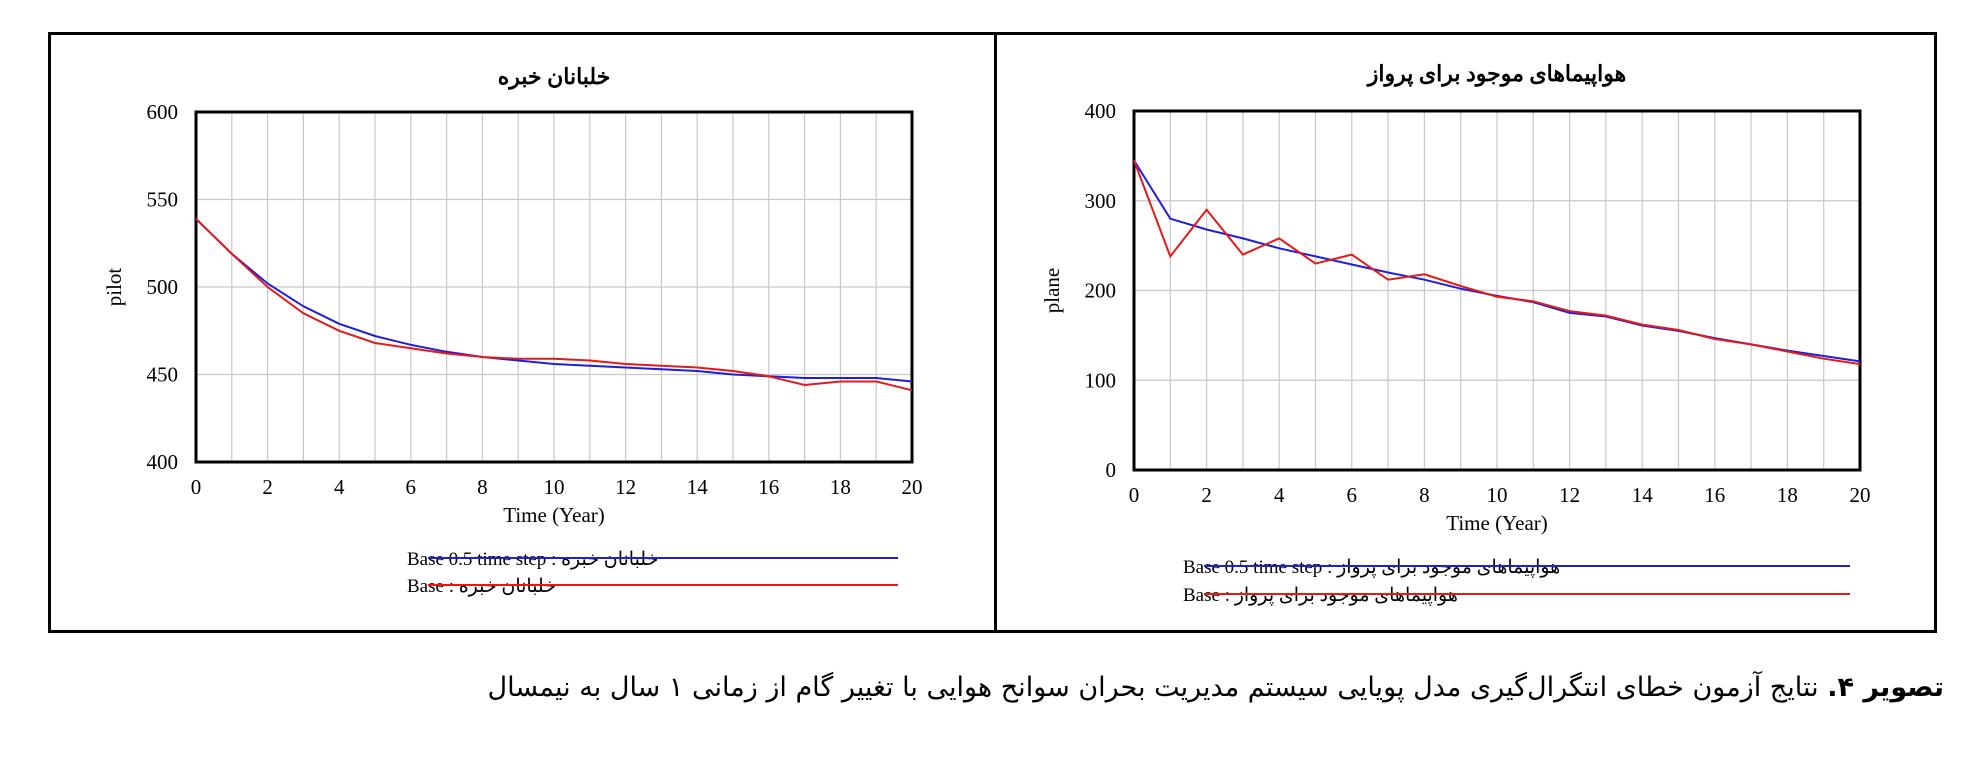 The height and width of the screenshot is (779, 1974). What do you see at coordinates (1885, 687) in the screenshot?
I see `caption-label: تصویر ۴.` at bounding box center [1885, 687].